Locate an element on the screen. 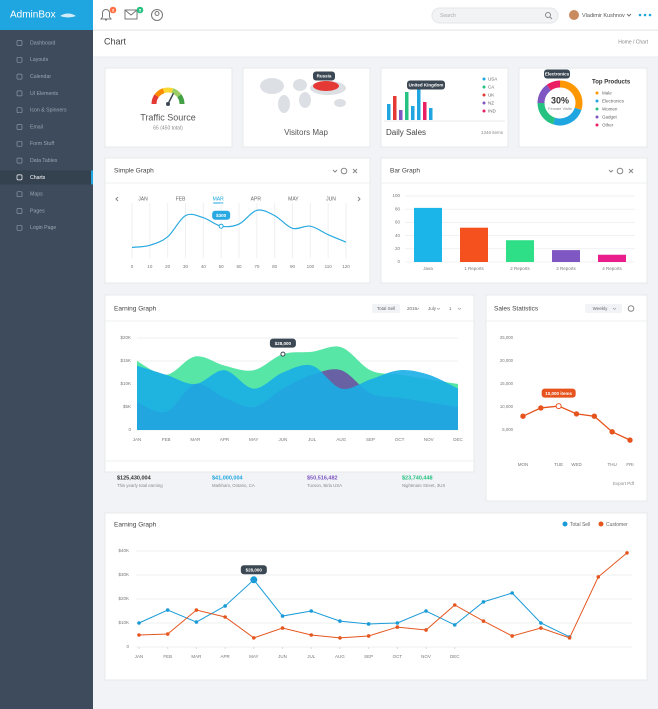 Image resolution: width=658 pixels, height=709 pixels. line is located at coordinates (383, 595).